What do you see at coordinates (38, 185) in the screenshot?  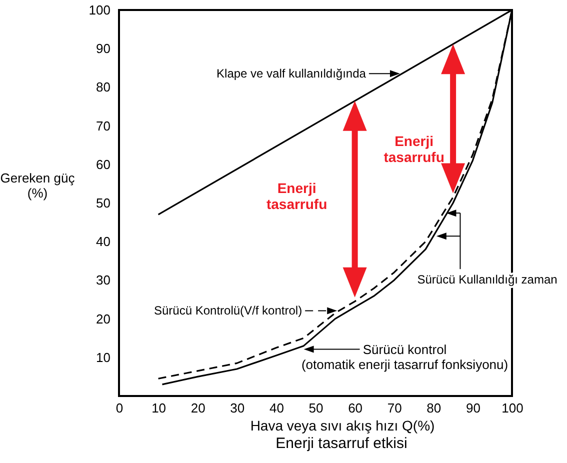 I see `y-axis-title: Gereken güç (%)` at bounding box center [38, 185].